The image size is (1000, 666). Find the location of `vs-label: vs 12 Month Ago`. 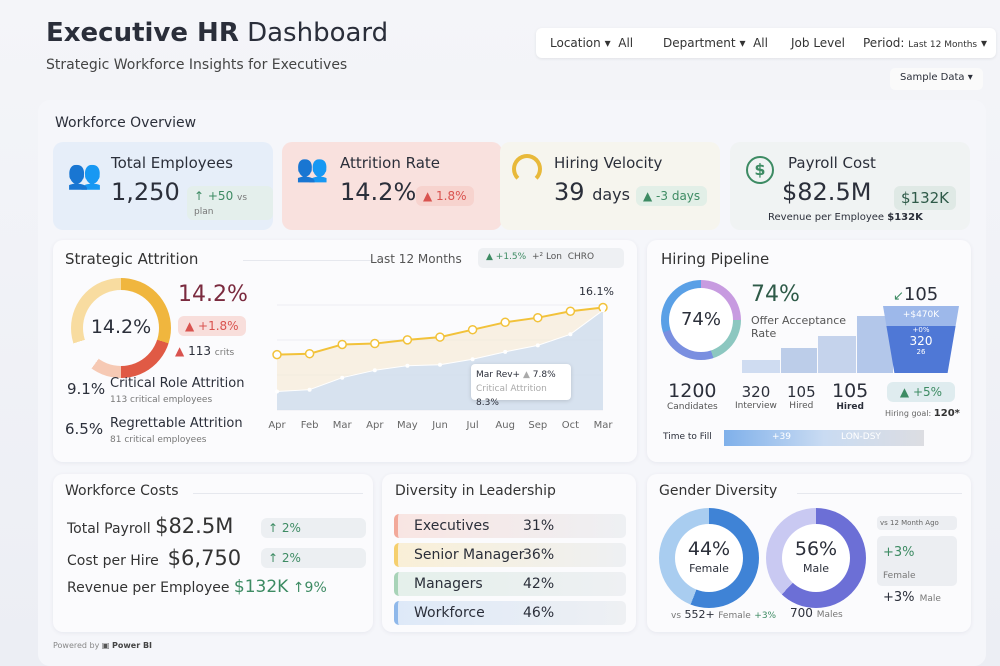

vs-label: vs 12 Month Ago is located at coordinates (917, 523).